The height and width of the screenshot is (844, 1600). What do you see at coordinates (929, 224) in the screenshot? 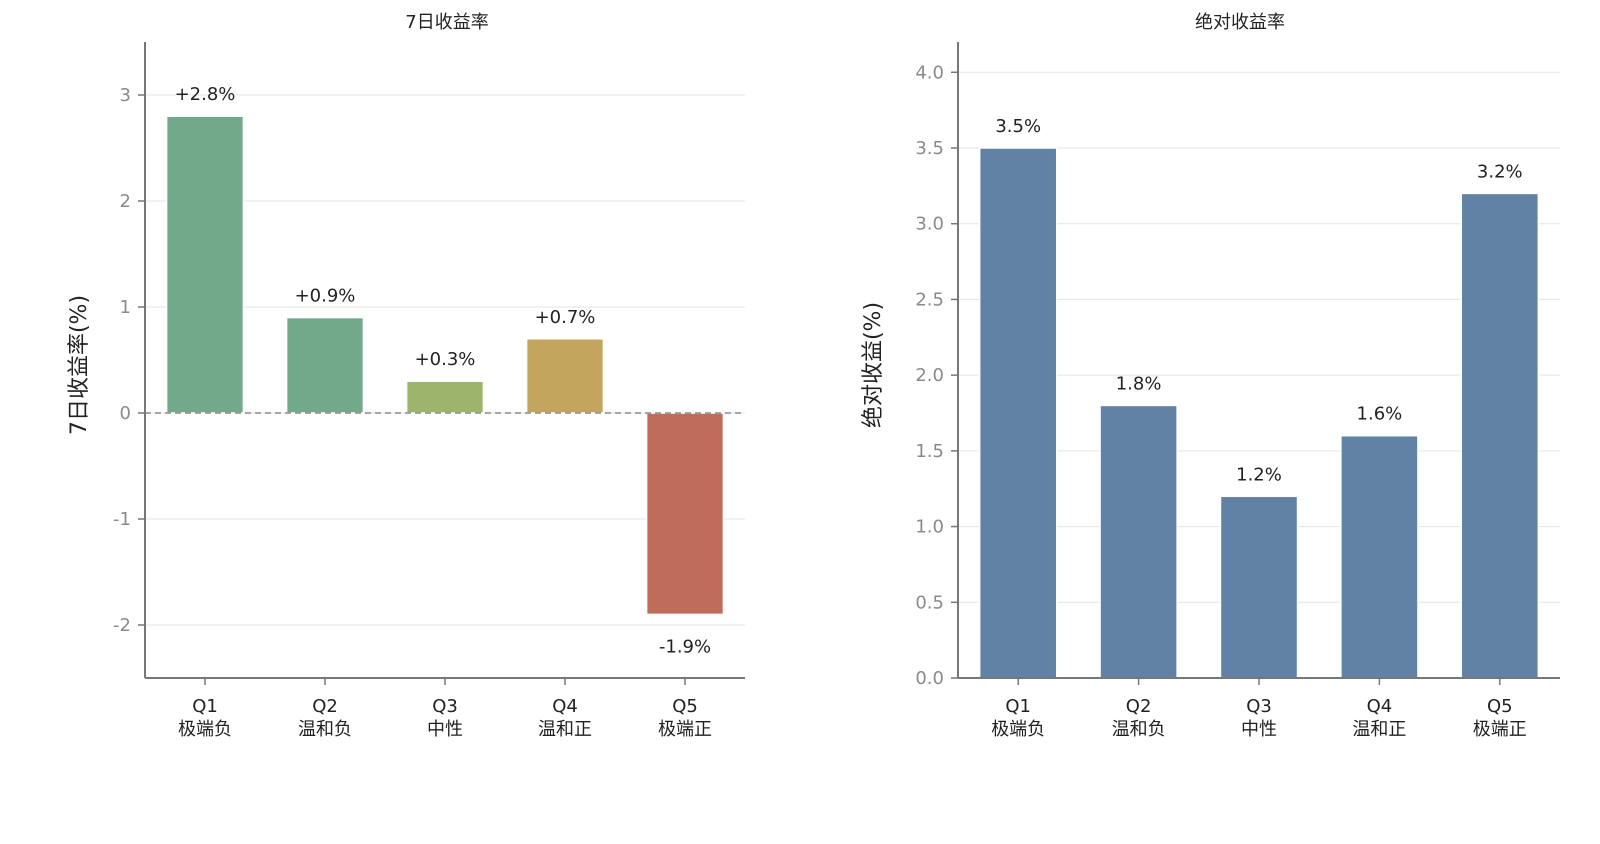
I see `y-tick-label: 3.0` at bounding box center [929, 224].